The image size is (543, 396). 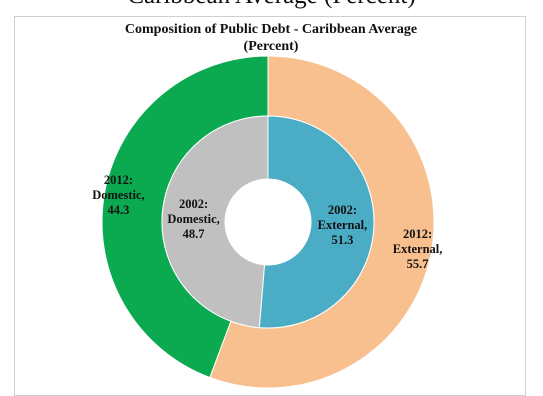 What do you see at coordinates (193, 219) in the screenshot?
I see `data-label-2002-domestic: 2002: Domestic, 48.7` at bounding box center [193, 219].